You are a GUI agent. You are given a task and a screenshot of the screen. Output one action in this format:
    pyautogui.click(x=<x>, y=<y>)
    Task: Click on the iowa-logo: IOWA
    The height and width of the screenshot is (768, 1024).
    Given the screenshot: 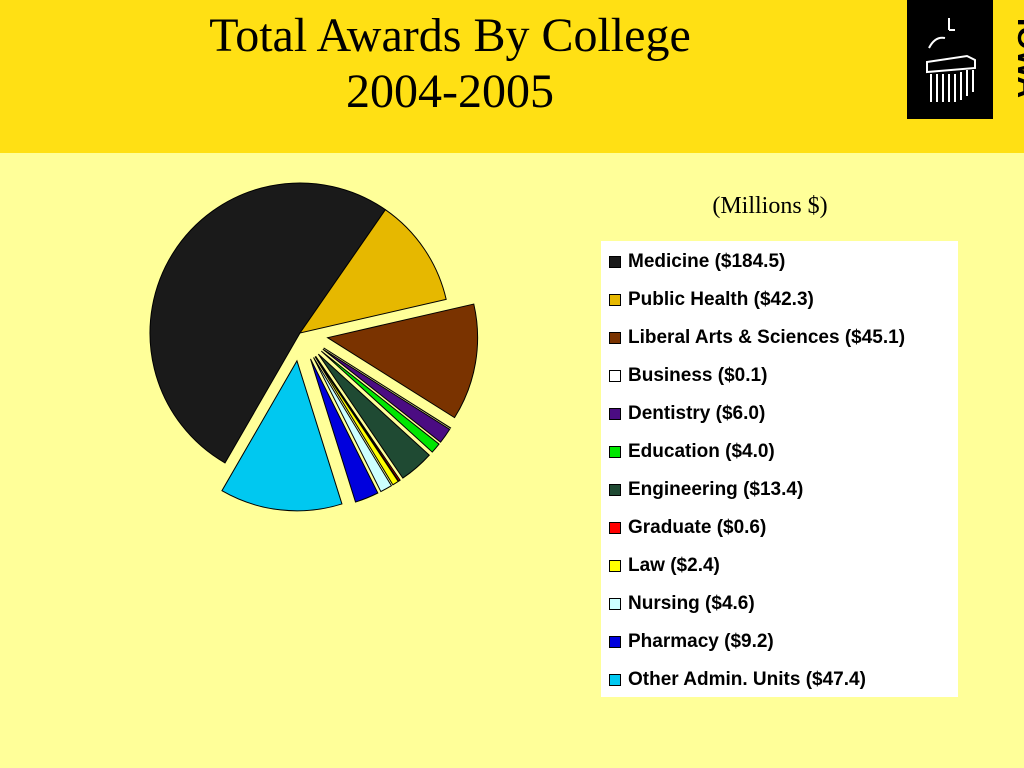 What is the action you would take?
    pyautogui.click(x=965, y=59)
    